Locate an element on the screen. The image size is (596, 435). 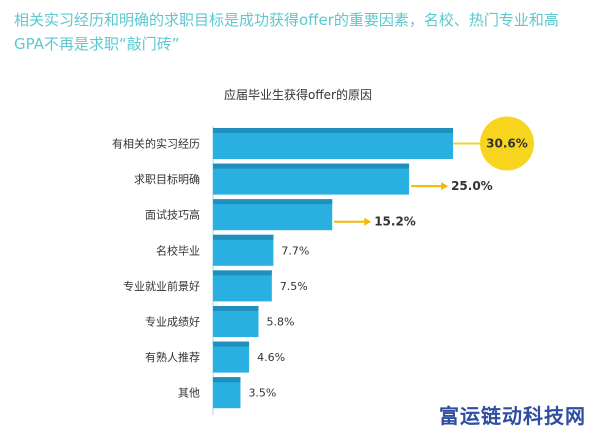
value-label: 30.6% is located at coordinates (507, 144).